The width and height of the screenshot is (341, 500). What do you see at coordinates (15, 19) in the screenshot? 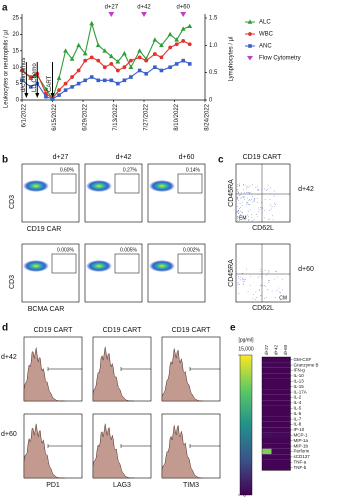
I see `y-tick-label: 25` at bounding box center [15, 19].